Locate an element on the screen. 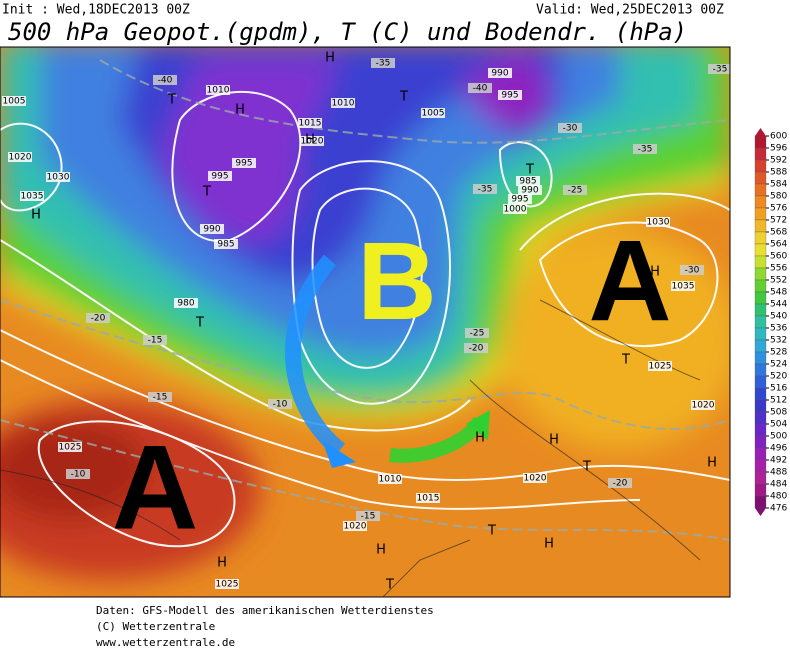  contour-label: 980 is located at coordinates (185, 304).